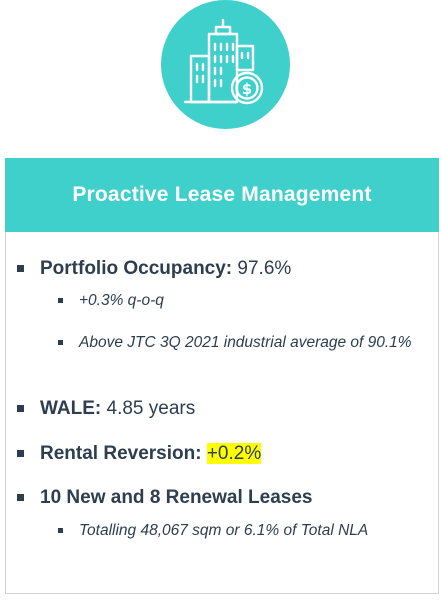 This screenshot has height=601, width=447. I want to click on item-value: 97.6%, so click(264, 268).